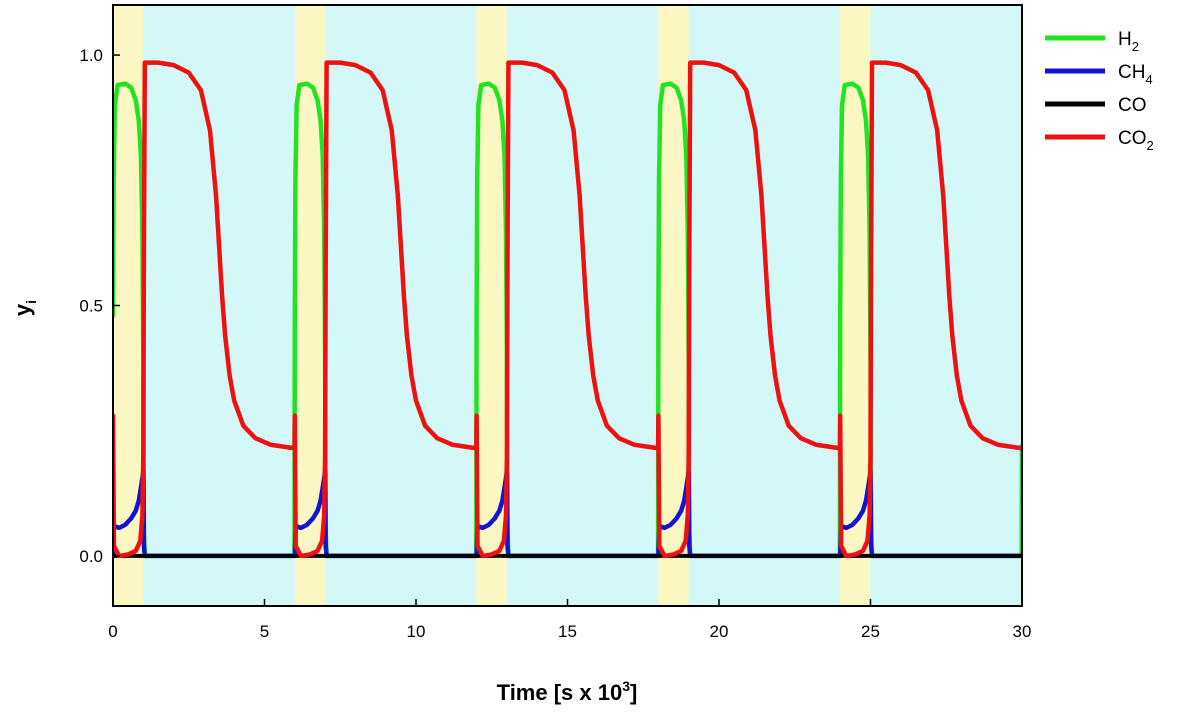  What do you see at coordinates (1128, 41) in the screenshot?
I see `legend-label-h2: H2` at bounding box center [1128, 41].